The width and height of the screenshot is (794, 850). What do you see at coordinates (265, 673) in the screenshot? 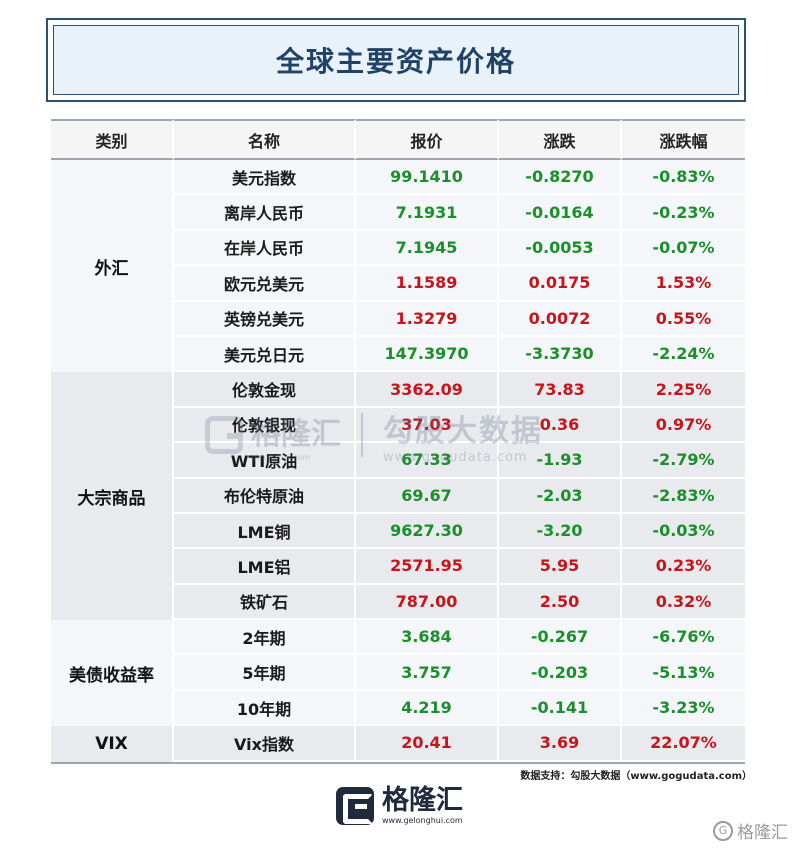
I see `asset-name: 5年期` at bounding box center [265, 673].